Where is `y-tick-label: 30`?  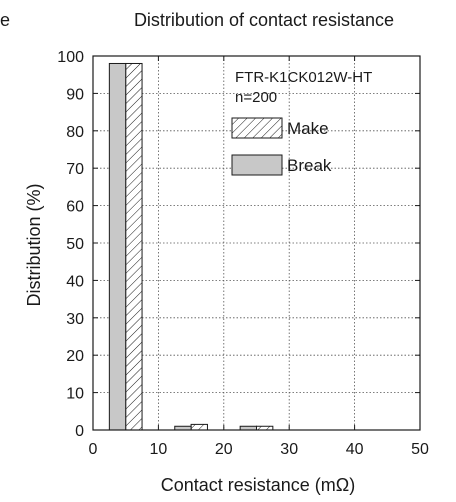 y-tick-label: 30 is located at coordinates (75, 319).